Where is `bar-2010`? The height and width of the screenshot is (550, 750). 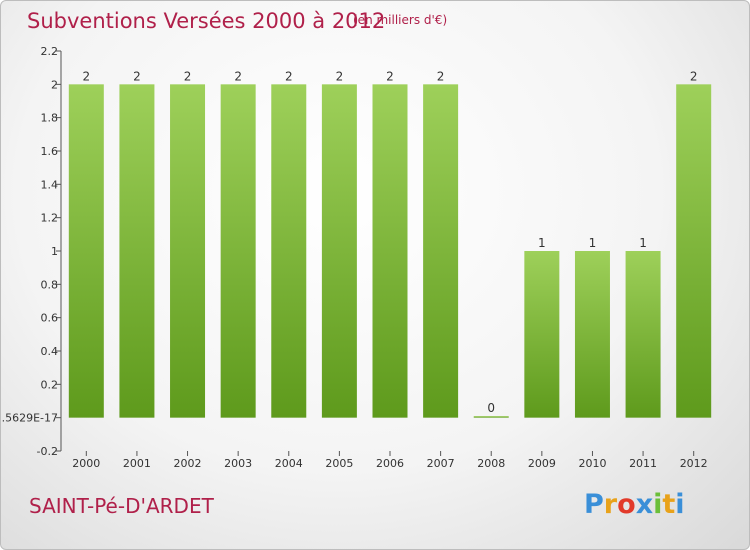 bar-2010 is located at coordinates (592, 334).